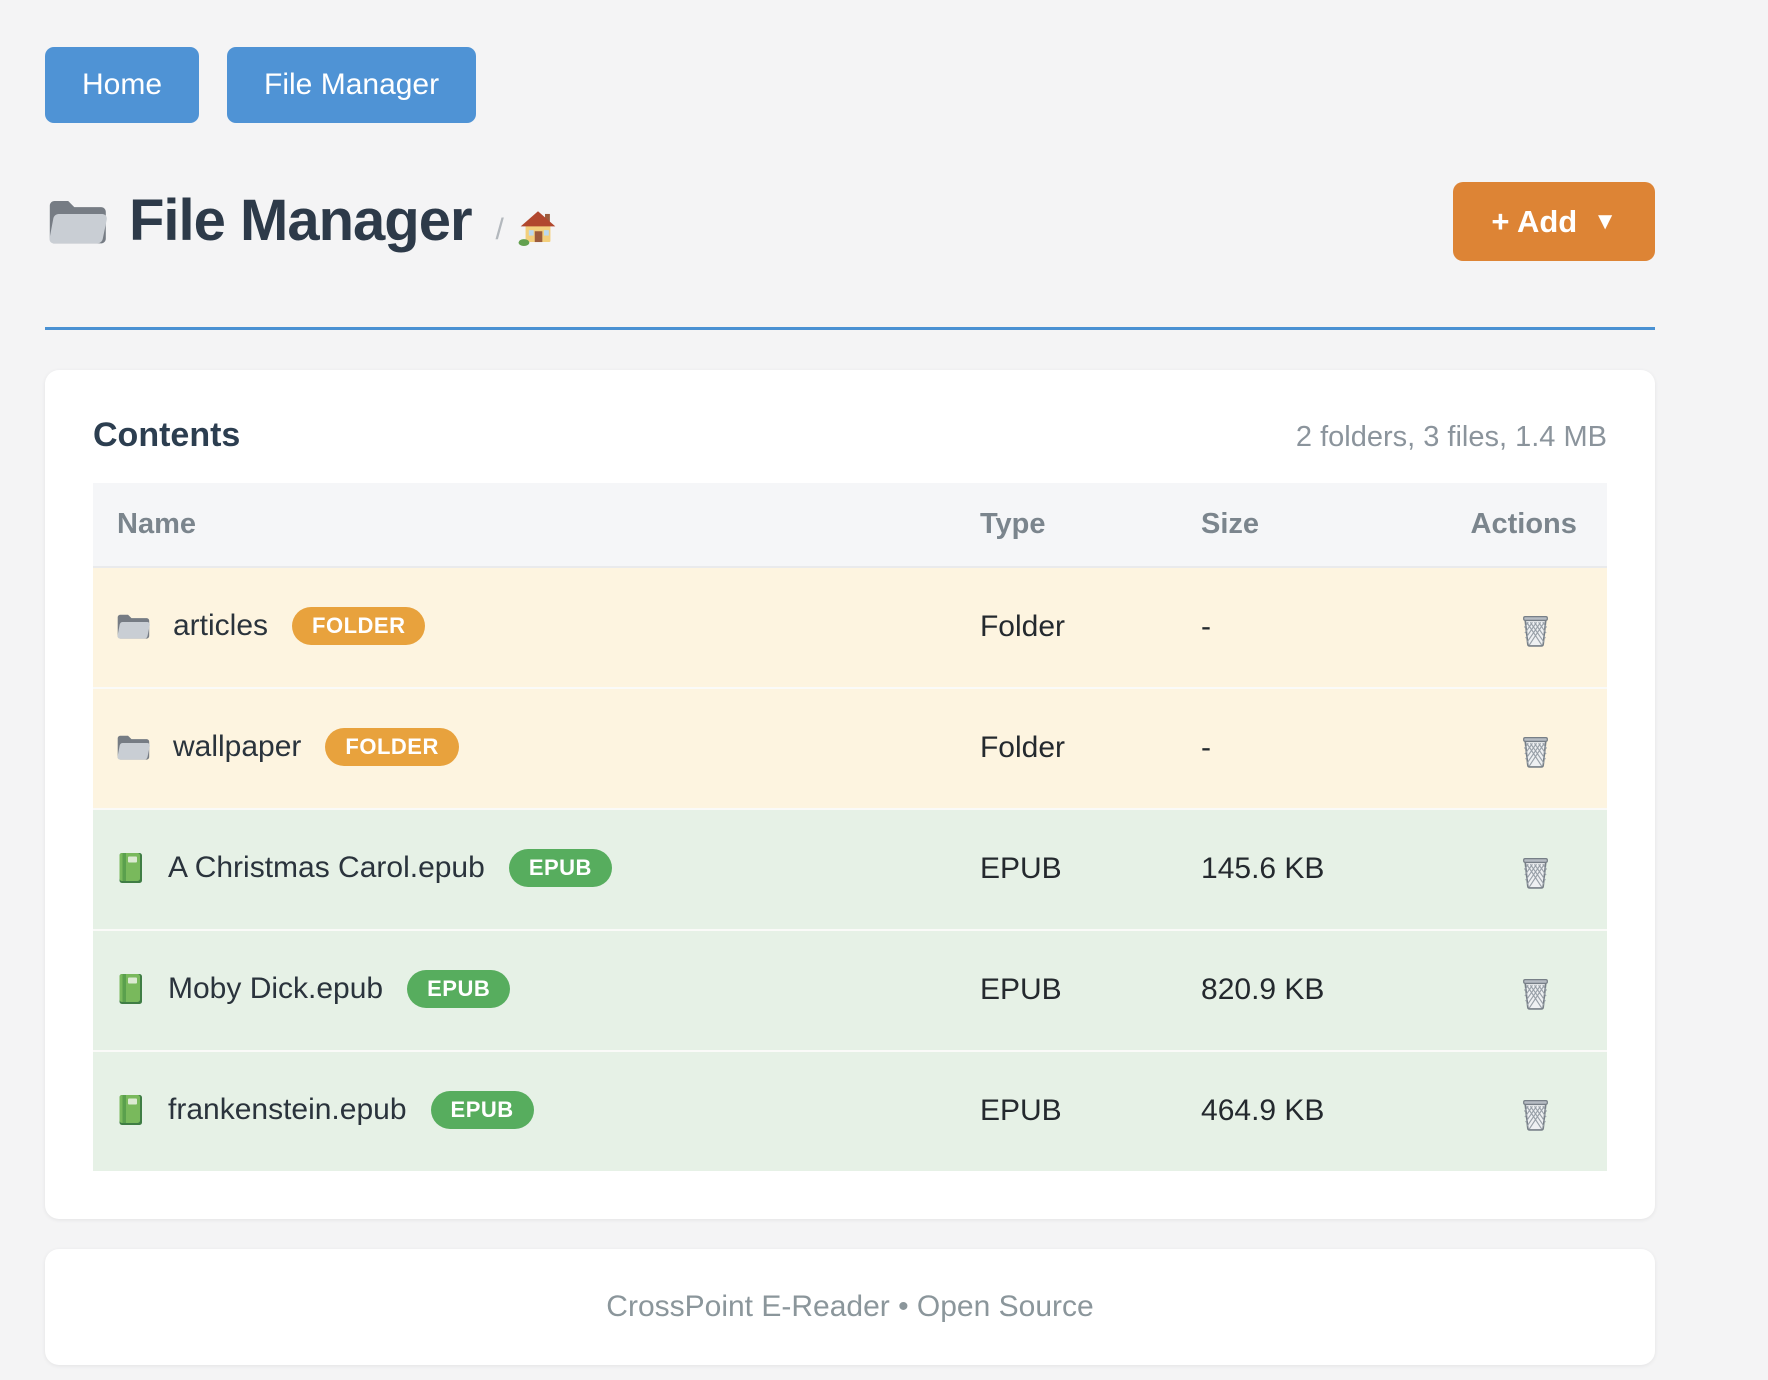  I want to click on nav-button-file-manager: File Manager, so click(352, 85).